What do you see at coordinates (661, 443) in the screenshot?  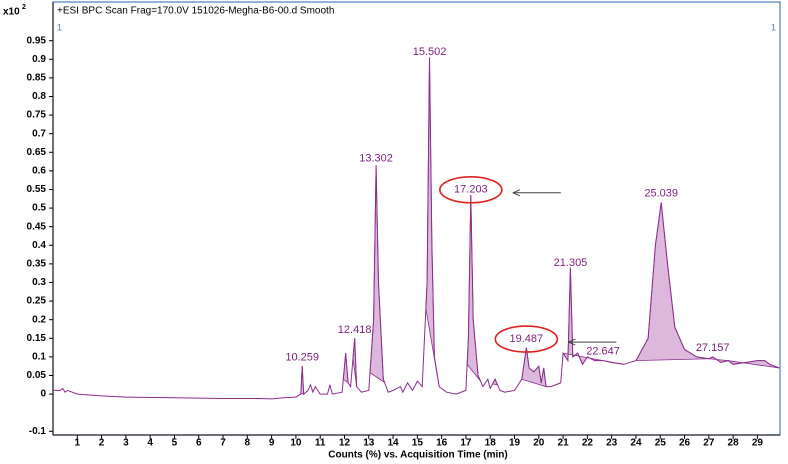 I see `x-tick-label: 25` at bounding box center [661, 443].